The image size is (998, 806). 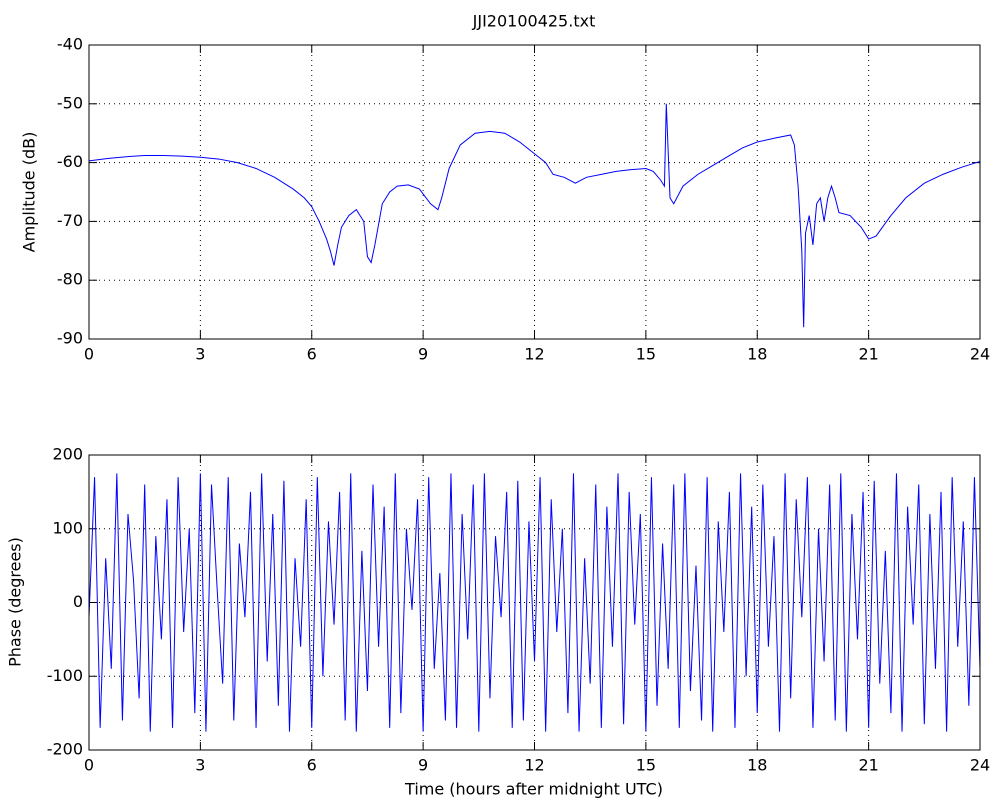 I want to click on y-tick-label: -60, so click(x=70, y=161).